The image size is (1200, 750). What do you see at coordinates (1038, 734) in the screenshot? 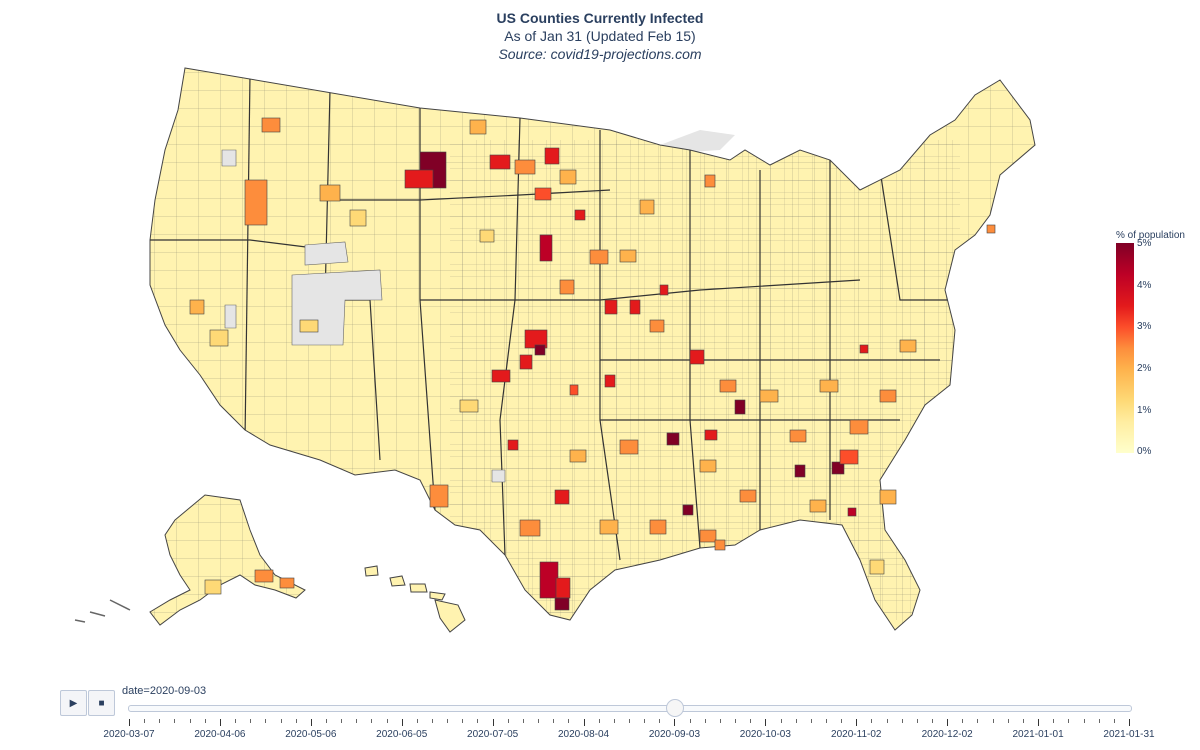
I see `slider-tick-label: 2021-01-01` at bounding box center [1038, 734].